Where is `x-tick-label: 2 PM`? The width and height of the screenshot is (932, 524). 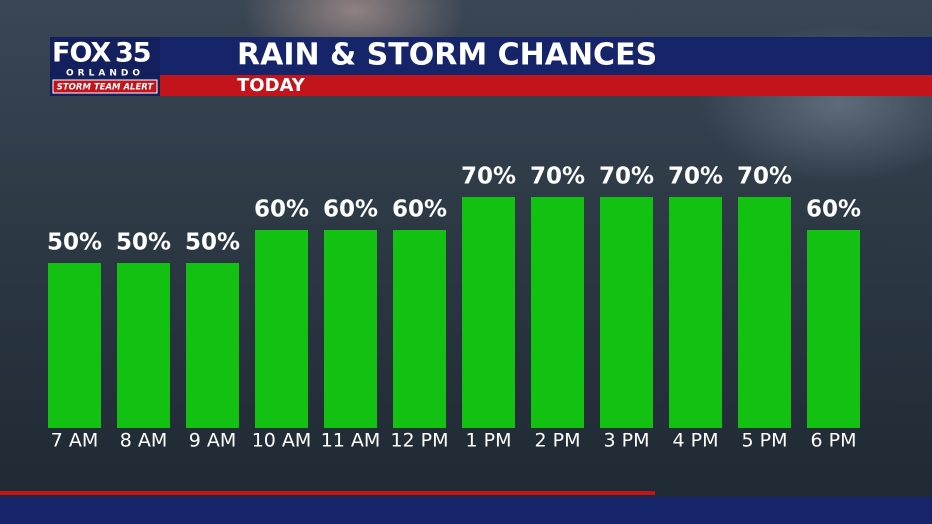 x-tick-label: 2 PM is located at coordinates (558, 441).